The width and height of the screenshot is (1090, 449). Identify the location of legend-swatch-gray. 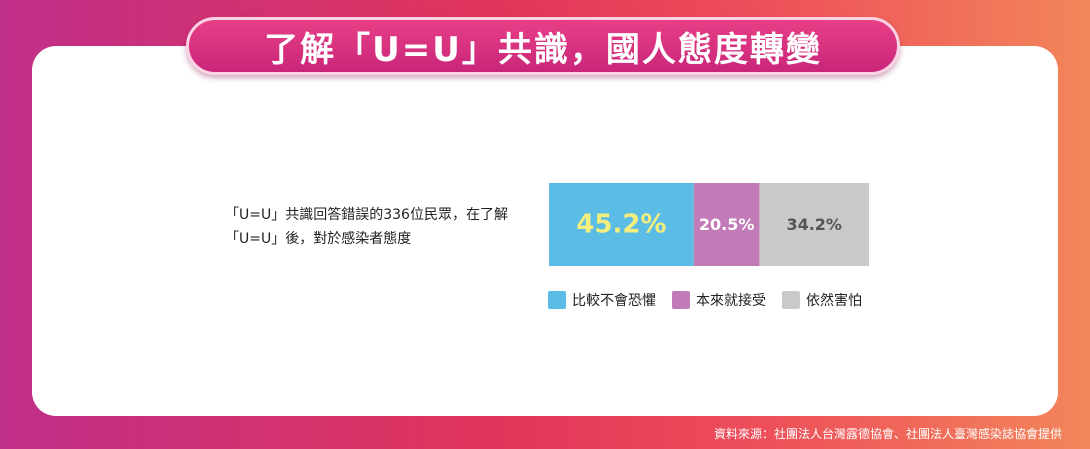
(791, 300).